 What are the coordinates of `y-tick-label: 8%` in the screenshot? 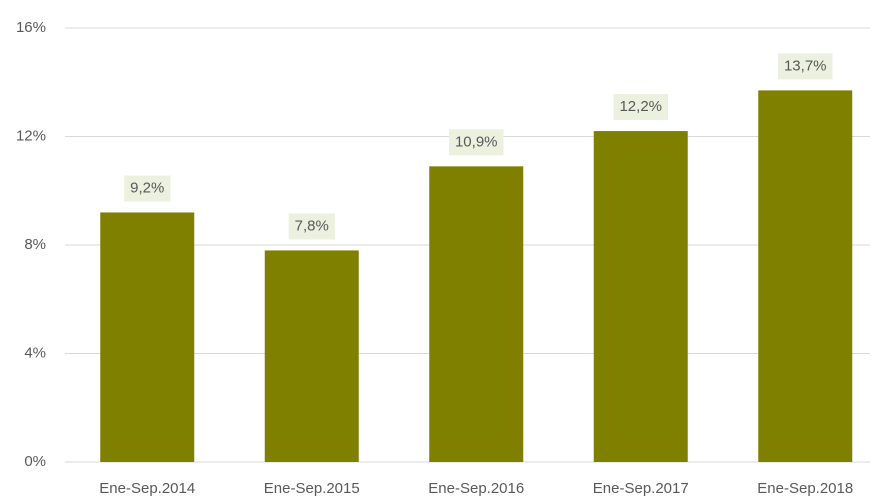 It's located at (35, 244).